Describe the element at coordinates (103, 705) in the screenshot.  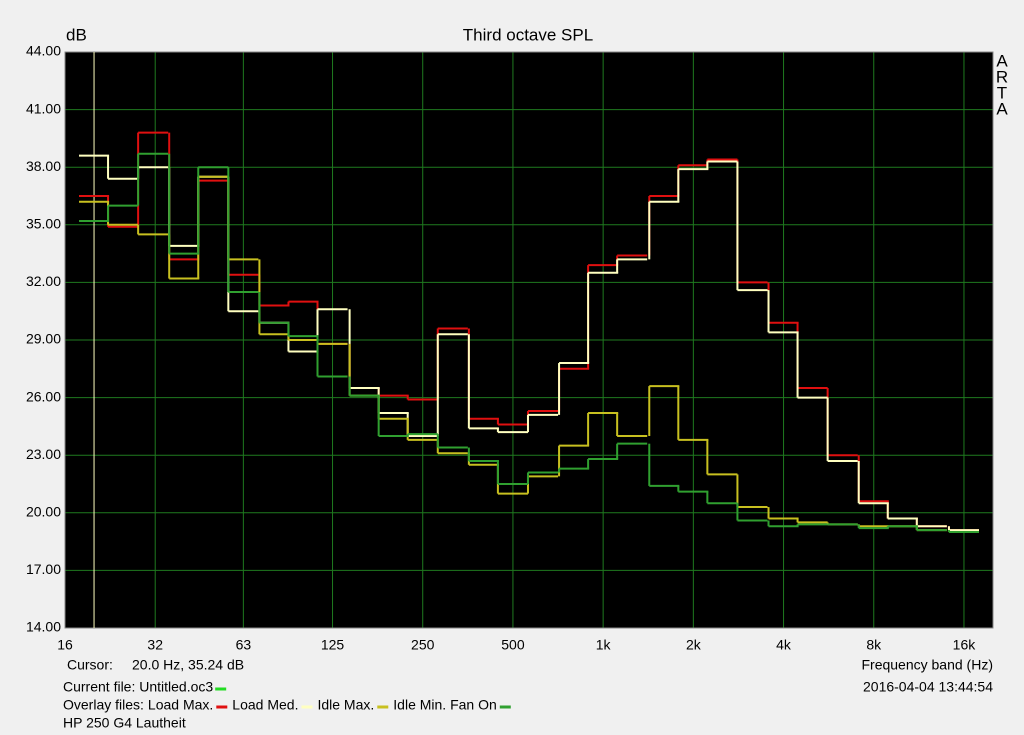
I see `overlay-label: Overlay files:` at that location.